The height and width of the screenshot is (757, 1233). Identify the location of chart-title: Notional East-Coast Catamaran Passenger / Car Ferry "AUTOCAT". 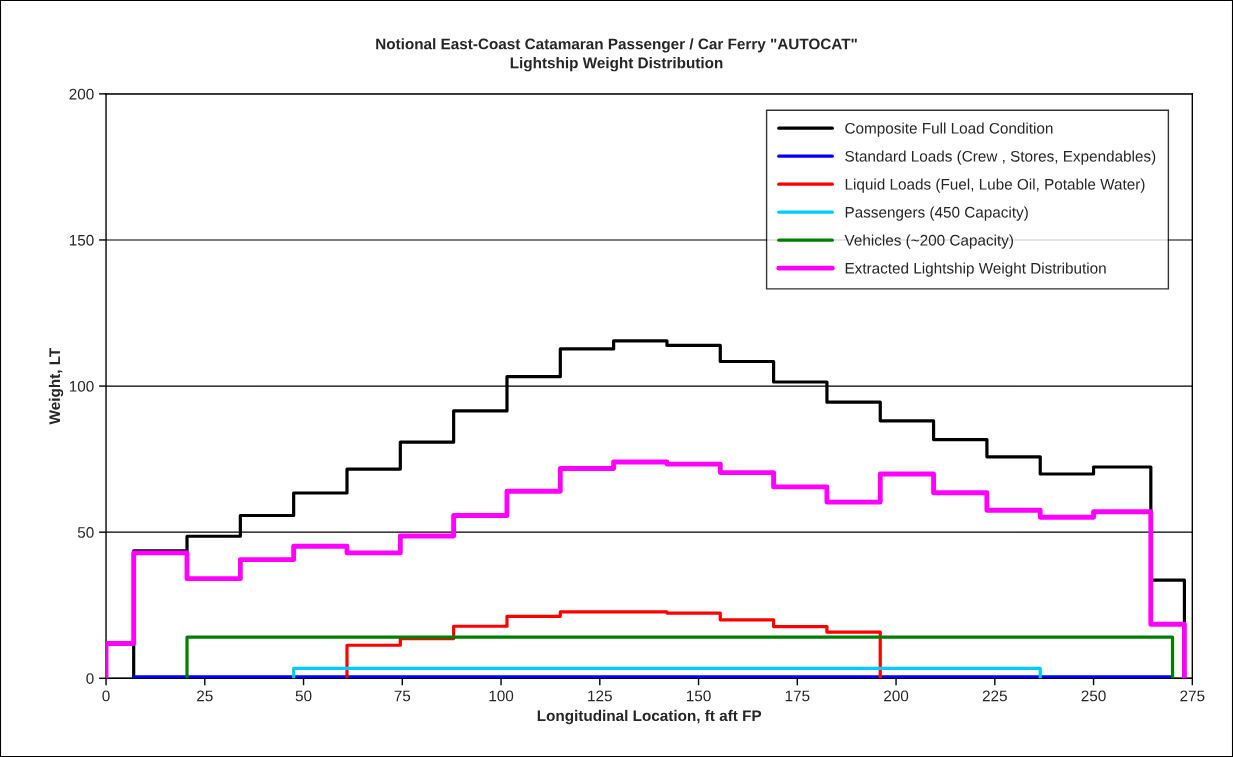
(616, 45).